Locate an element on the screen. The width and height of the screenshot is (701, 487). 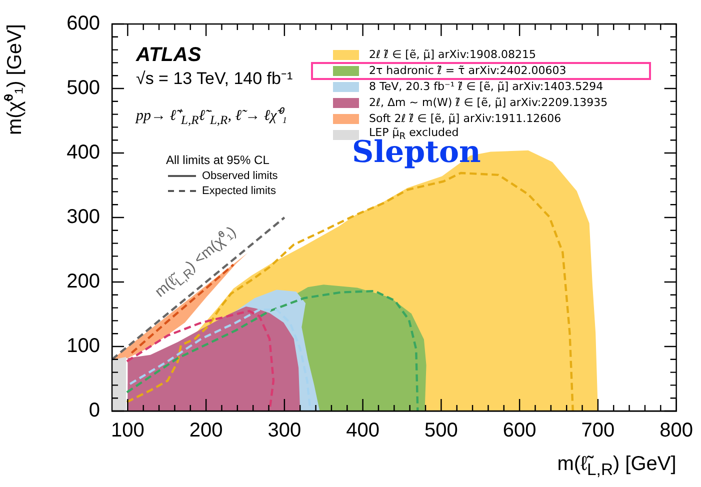
annotation: √s = 13 TeV, 140 fb⁻¹ is located at coordinates (214, 79).